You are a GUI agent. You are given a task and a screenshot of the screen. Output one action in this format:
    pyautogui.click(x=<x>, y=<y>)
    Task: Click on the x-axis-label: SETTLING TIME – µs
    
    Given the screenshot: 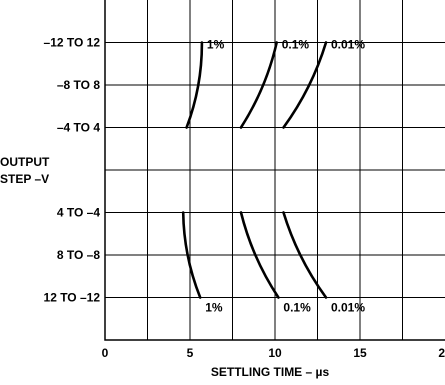 What is the action you would take?
    pyautogui.click(x=270, y=372)
    